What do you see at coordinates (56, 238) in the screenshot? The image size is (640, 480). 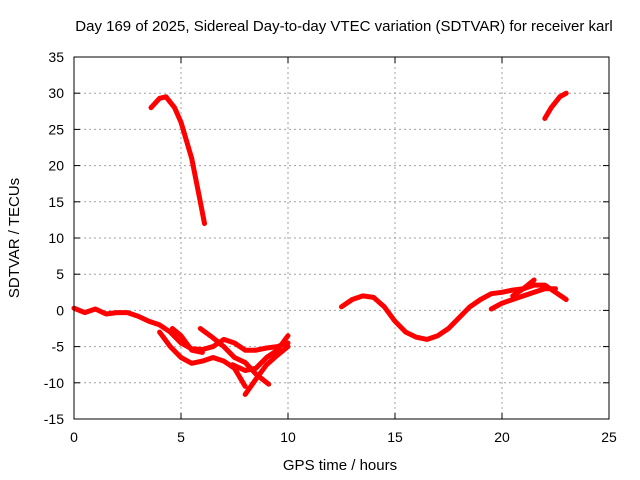 I see `y-tick-label-5: 10` at bounding box center [56, 238].